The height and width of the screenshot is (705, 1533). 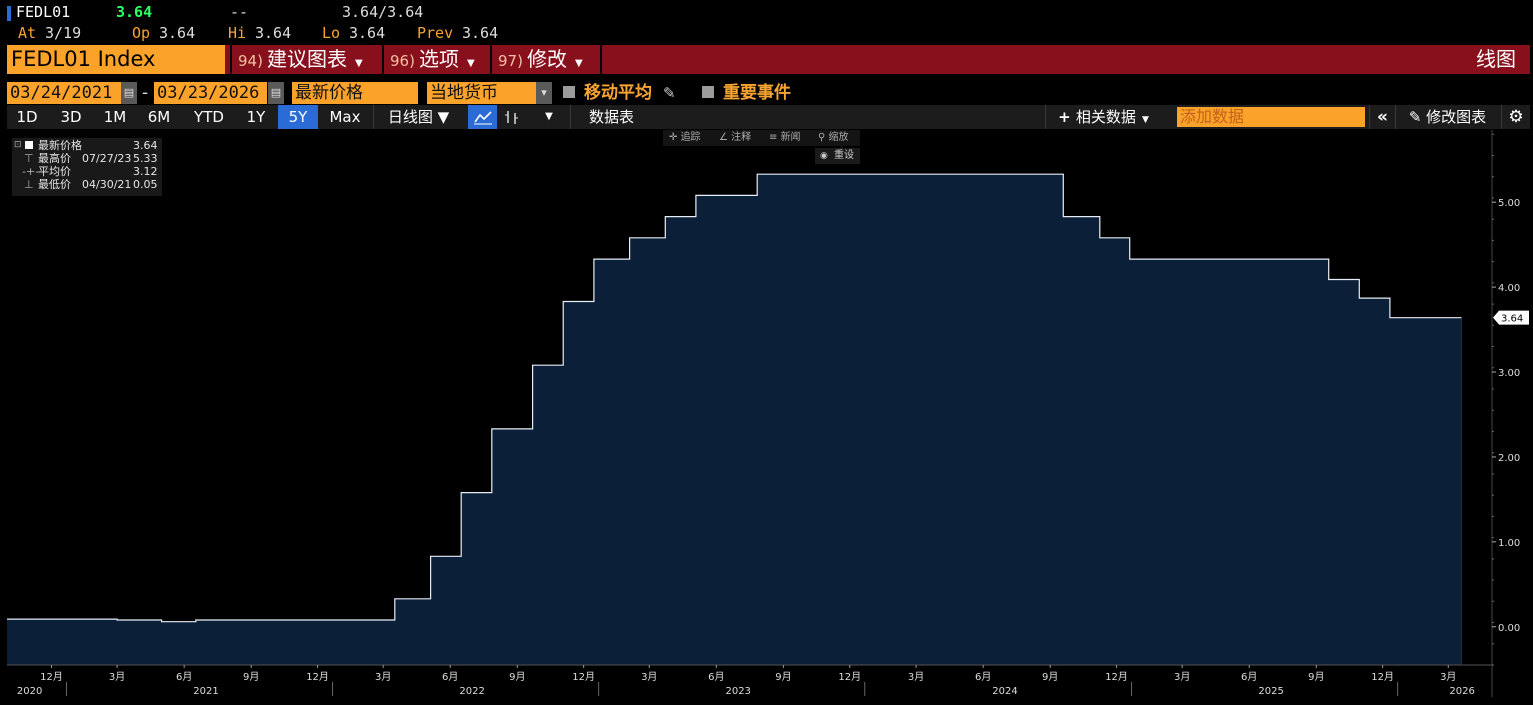 I want to click on ticker-bid-ask: 3.64/3.64, so click(x=383, y=12).